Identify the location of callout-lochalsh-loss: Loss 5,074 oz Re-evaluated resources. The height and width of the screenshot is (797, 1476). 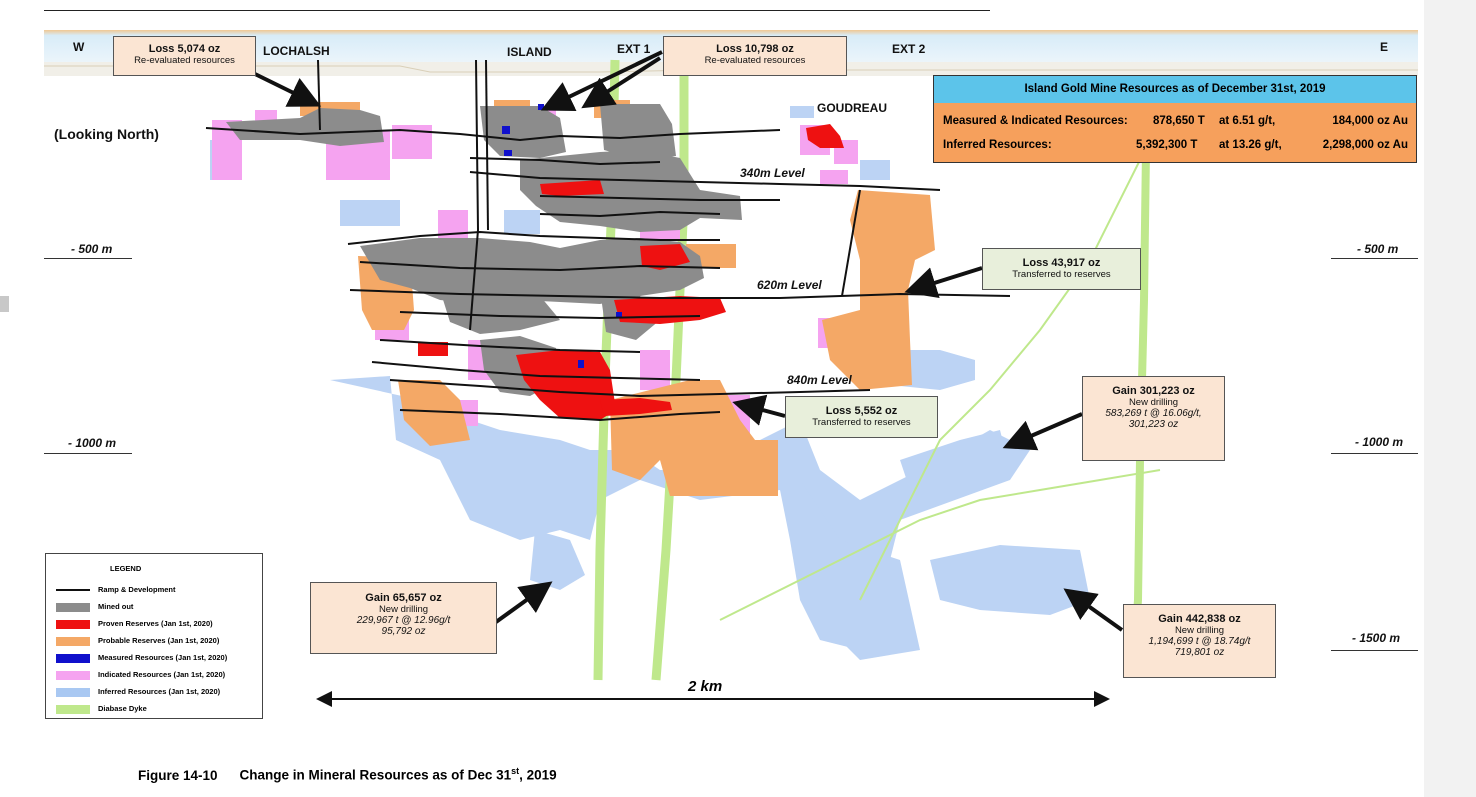
(184, 56).